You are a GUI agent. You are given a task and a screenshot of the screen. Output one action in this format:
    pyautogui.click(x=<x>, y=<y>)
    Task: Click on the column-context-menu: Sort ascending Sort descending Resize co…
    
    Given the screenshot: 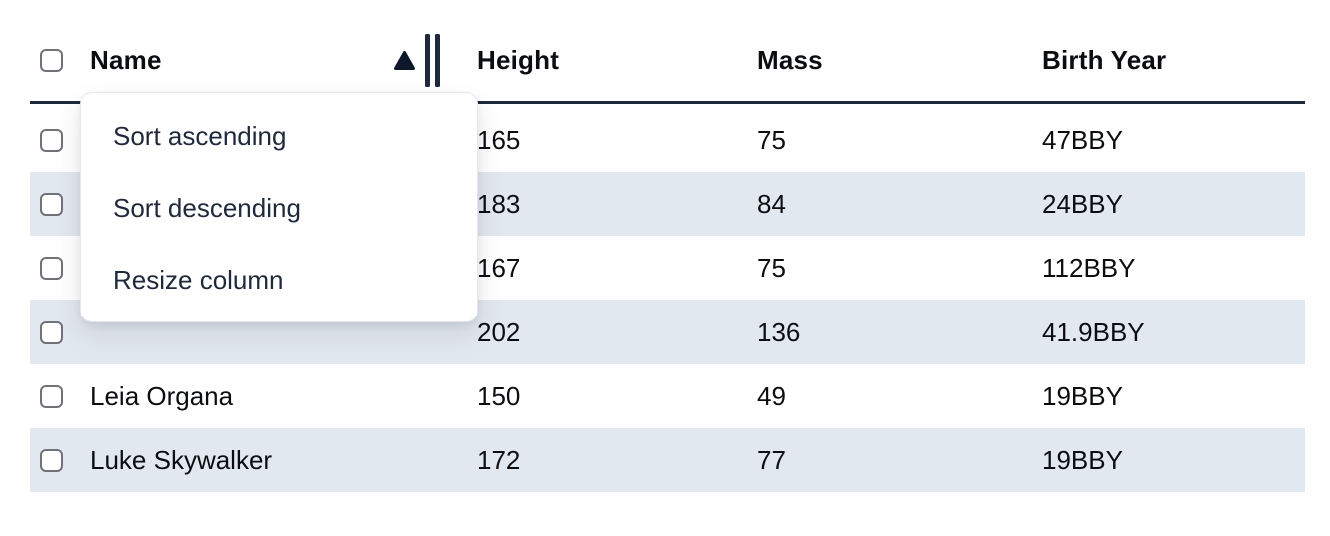 What is the action you would take?
    pyautogui.click(x=279, y=207)
    